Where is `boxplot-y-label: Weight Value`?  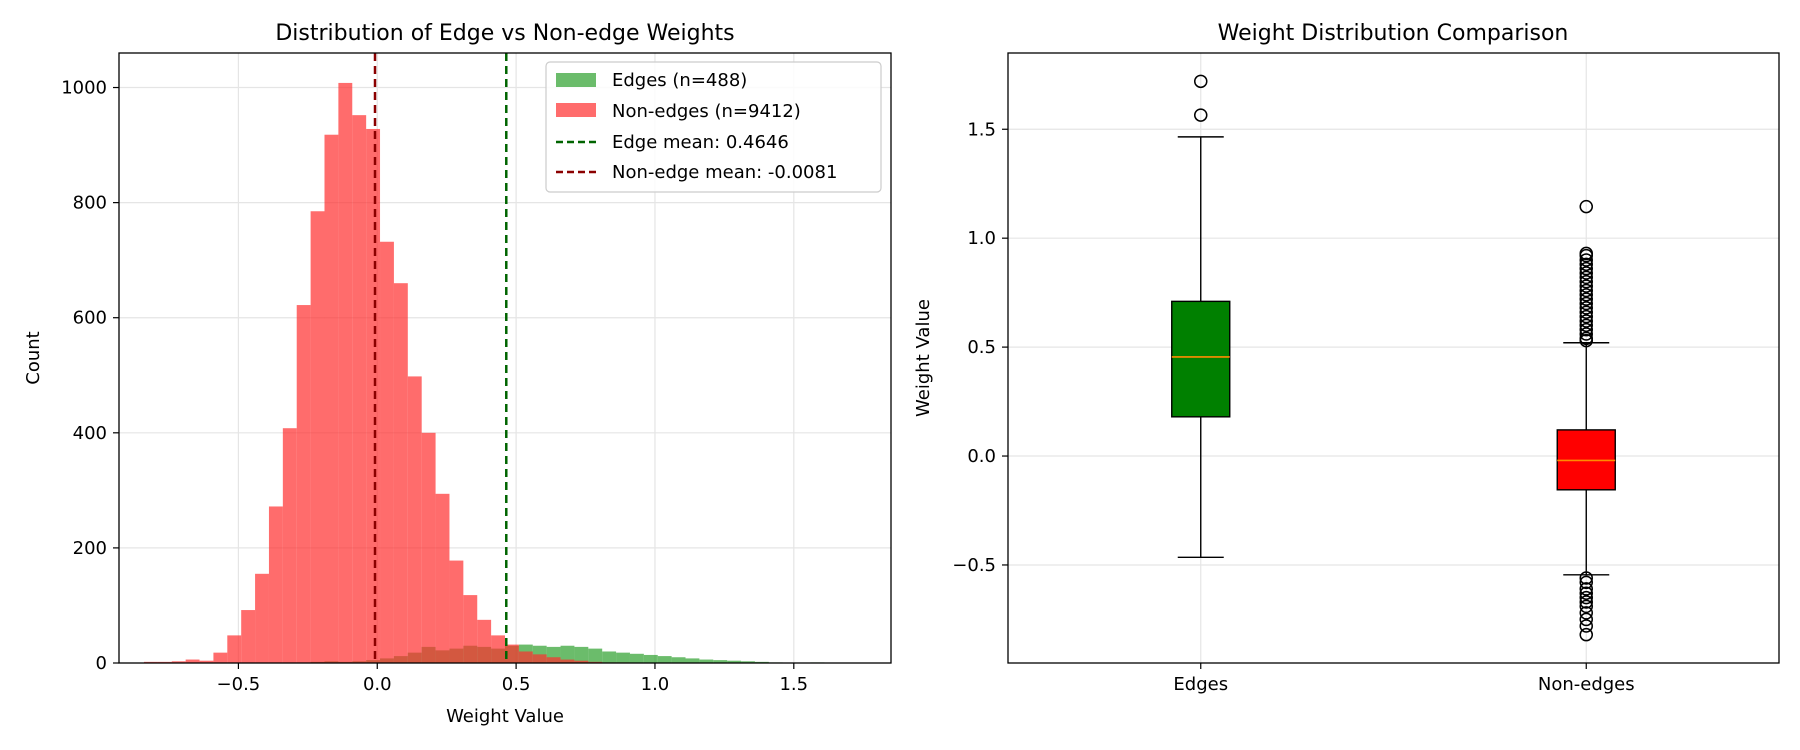 boxplot-y-label: Weight Value is located at coordinates (923, 358).